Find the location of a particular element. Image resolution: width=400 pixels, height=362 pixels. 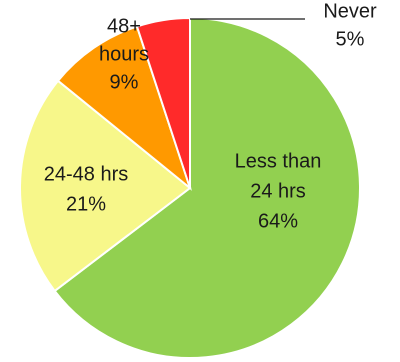

slice-category: 24-48 hrs is located at coordinates (86, 174).